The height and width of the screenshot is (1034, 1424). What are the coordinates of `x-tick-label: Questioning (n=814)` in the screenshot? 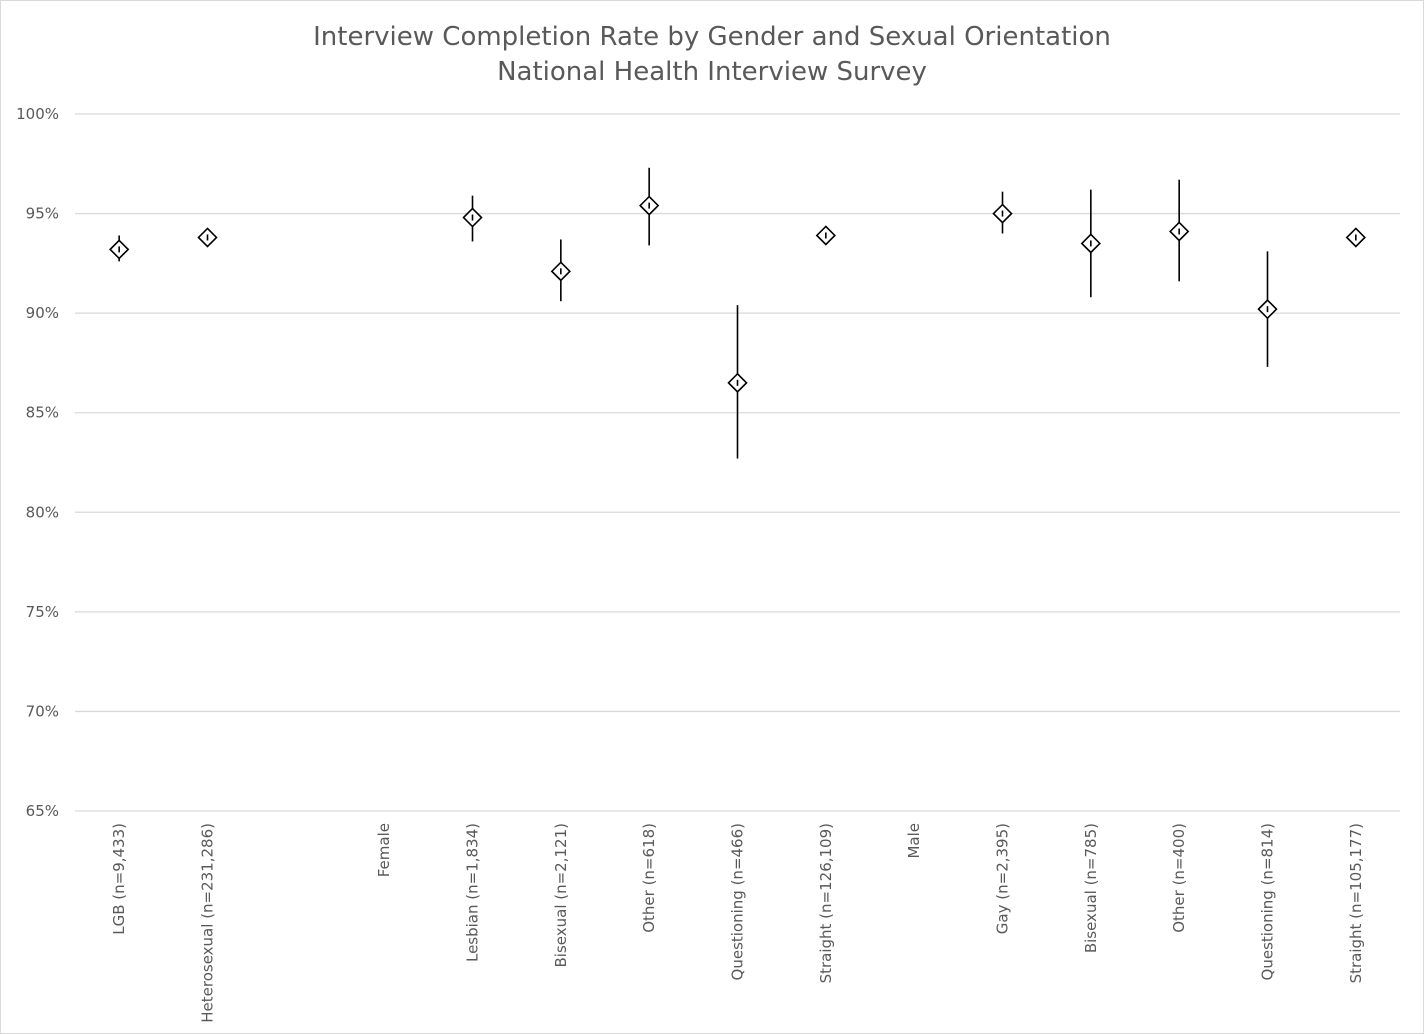 It's located at (1268, 901).